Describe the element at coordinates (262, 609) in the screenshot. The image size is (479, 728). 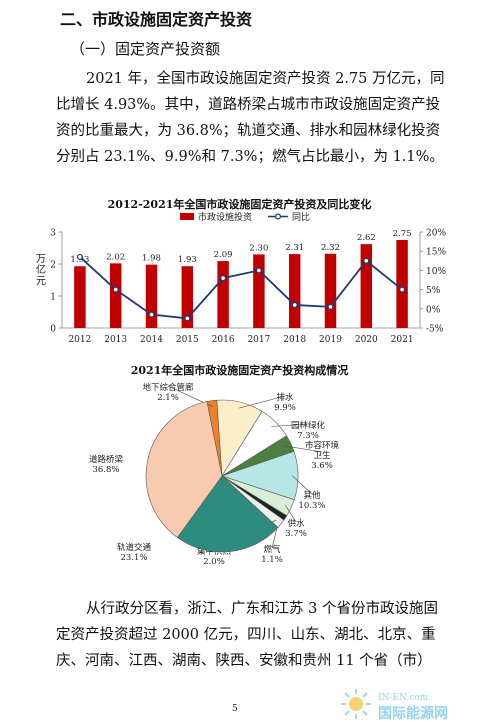
I see `para2-line: 从行政分区看，浙江、广东和江苏 3 个省份市政设施固` at that location.